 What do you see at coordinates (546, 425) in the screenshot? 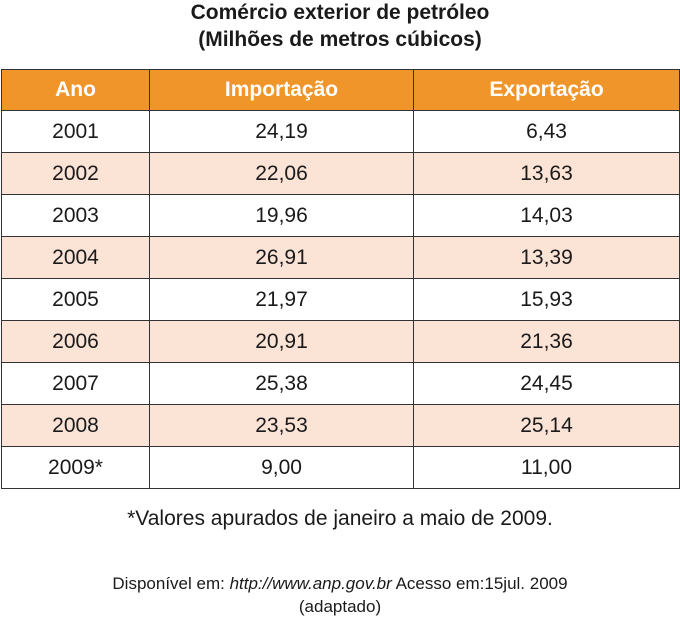
I see `cell-export: 25,14` at bounding box center [546, 425].